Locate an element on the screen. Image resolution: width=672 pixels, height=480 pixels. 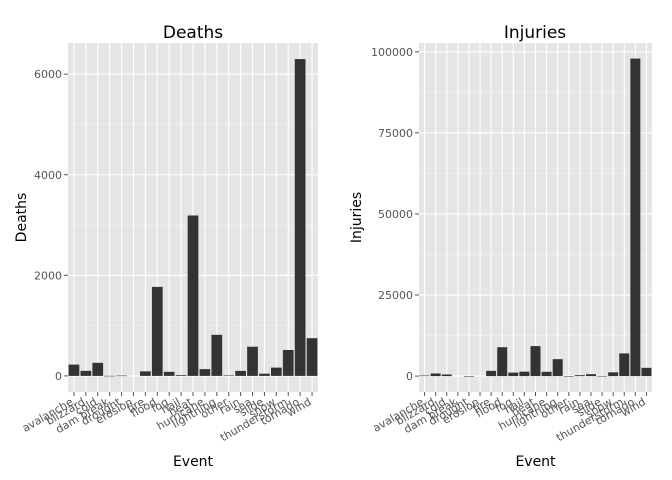
y-axis-title: Injuries is located at coordinates (357, 217).